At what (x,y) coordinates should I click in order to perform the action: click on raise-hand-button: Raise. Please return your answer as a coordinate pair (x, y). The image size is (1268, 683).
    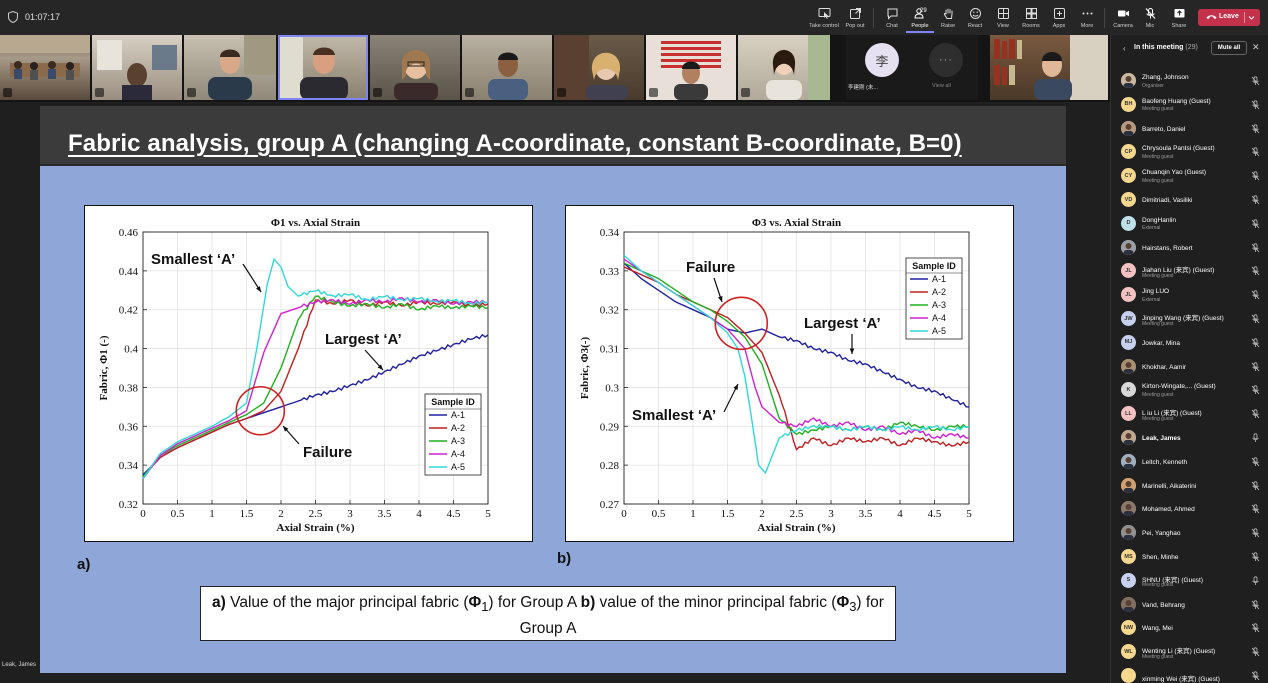
    Looking at the image, I should click on (948, 18).